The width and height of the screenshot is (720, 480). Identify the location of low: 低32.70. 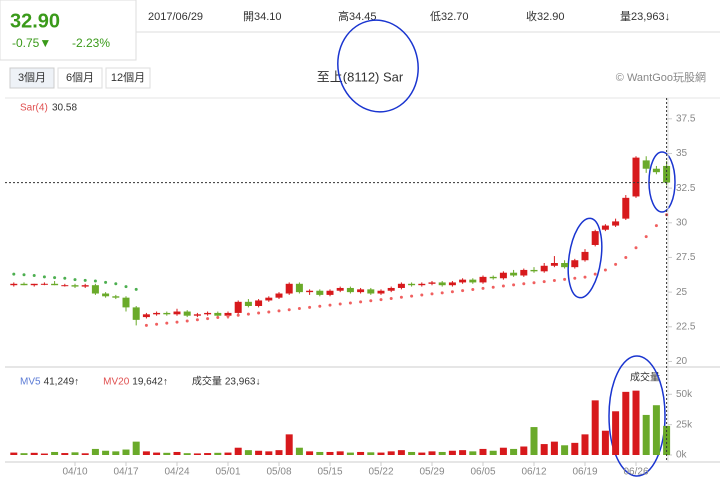
(449, 16).